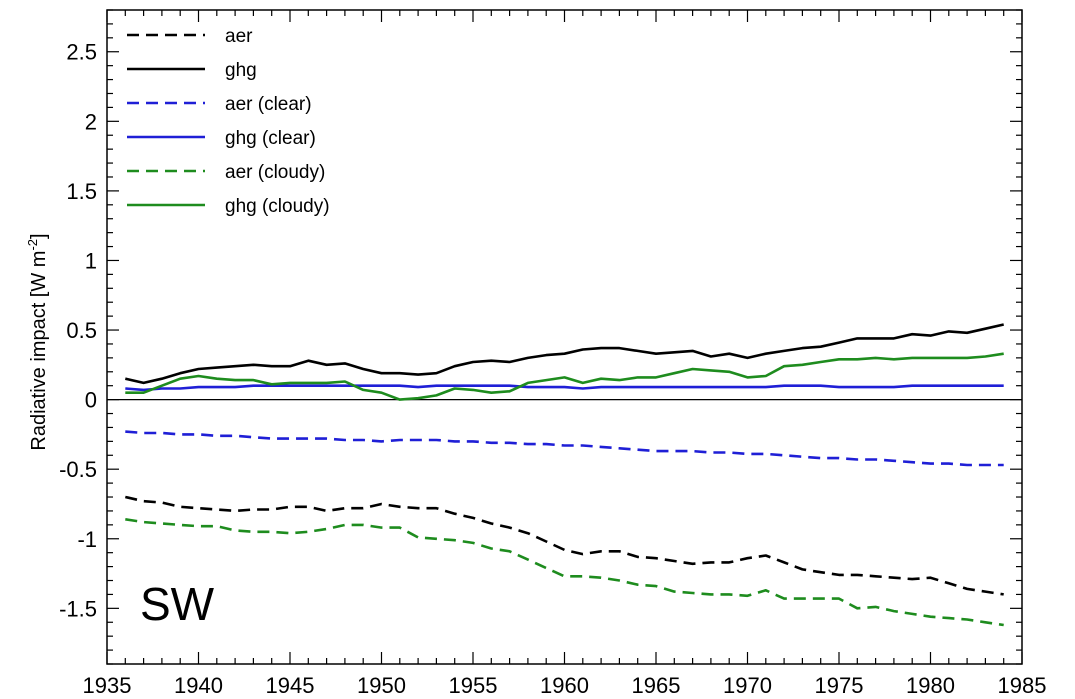 The width and height of the screenshot is (1075, 699). What do you see at coordinates (656, 685) in the screenshot?
I see `x-tick-label: 1965` at bounding box center [656, 685].